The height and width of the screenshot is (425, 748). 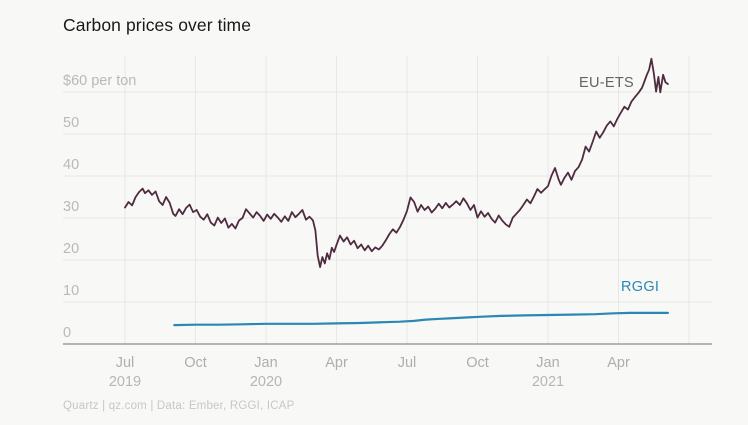 I want to click on y-tick-label: 20, so click(x=71, y=249).